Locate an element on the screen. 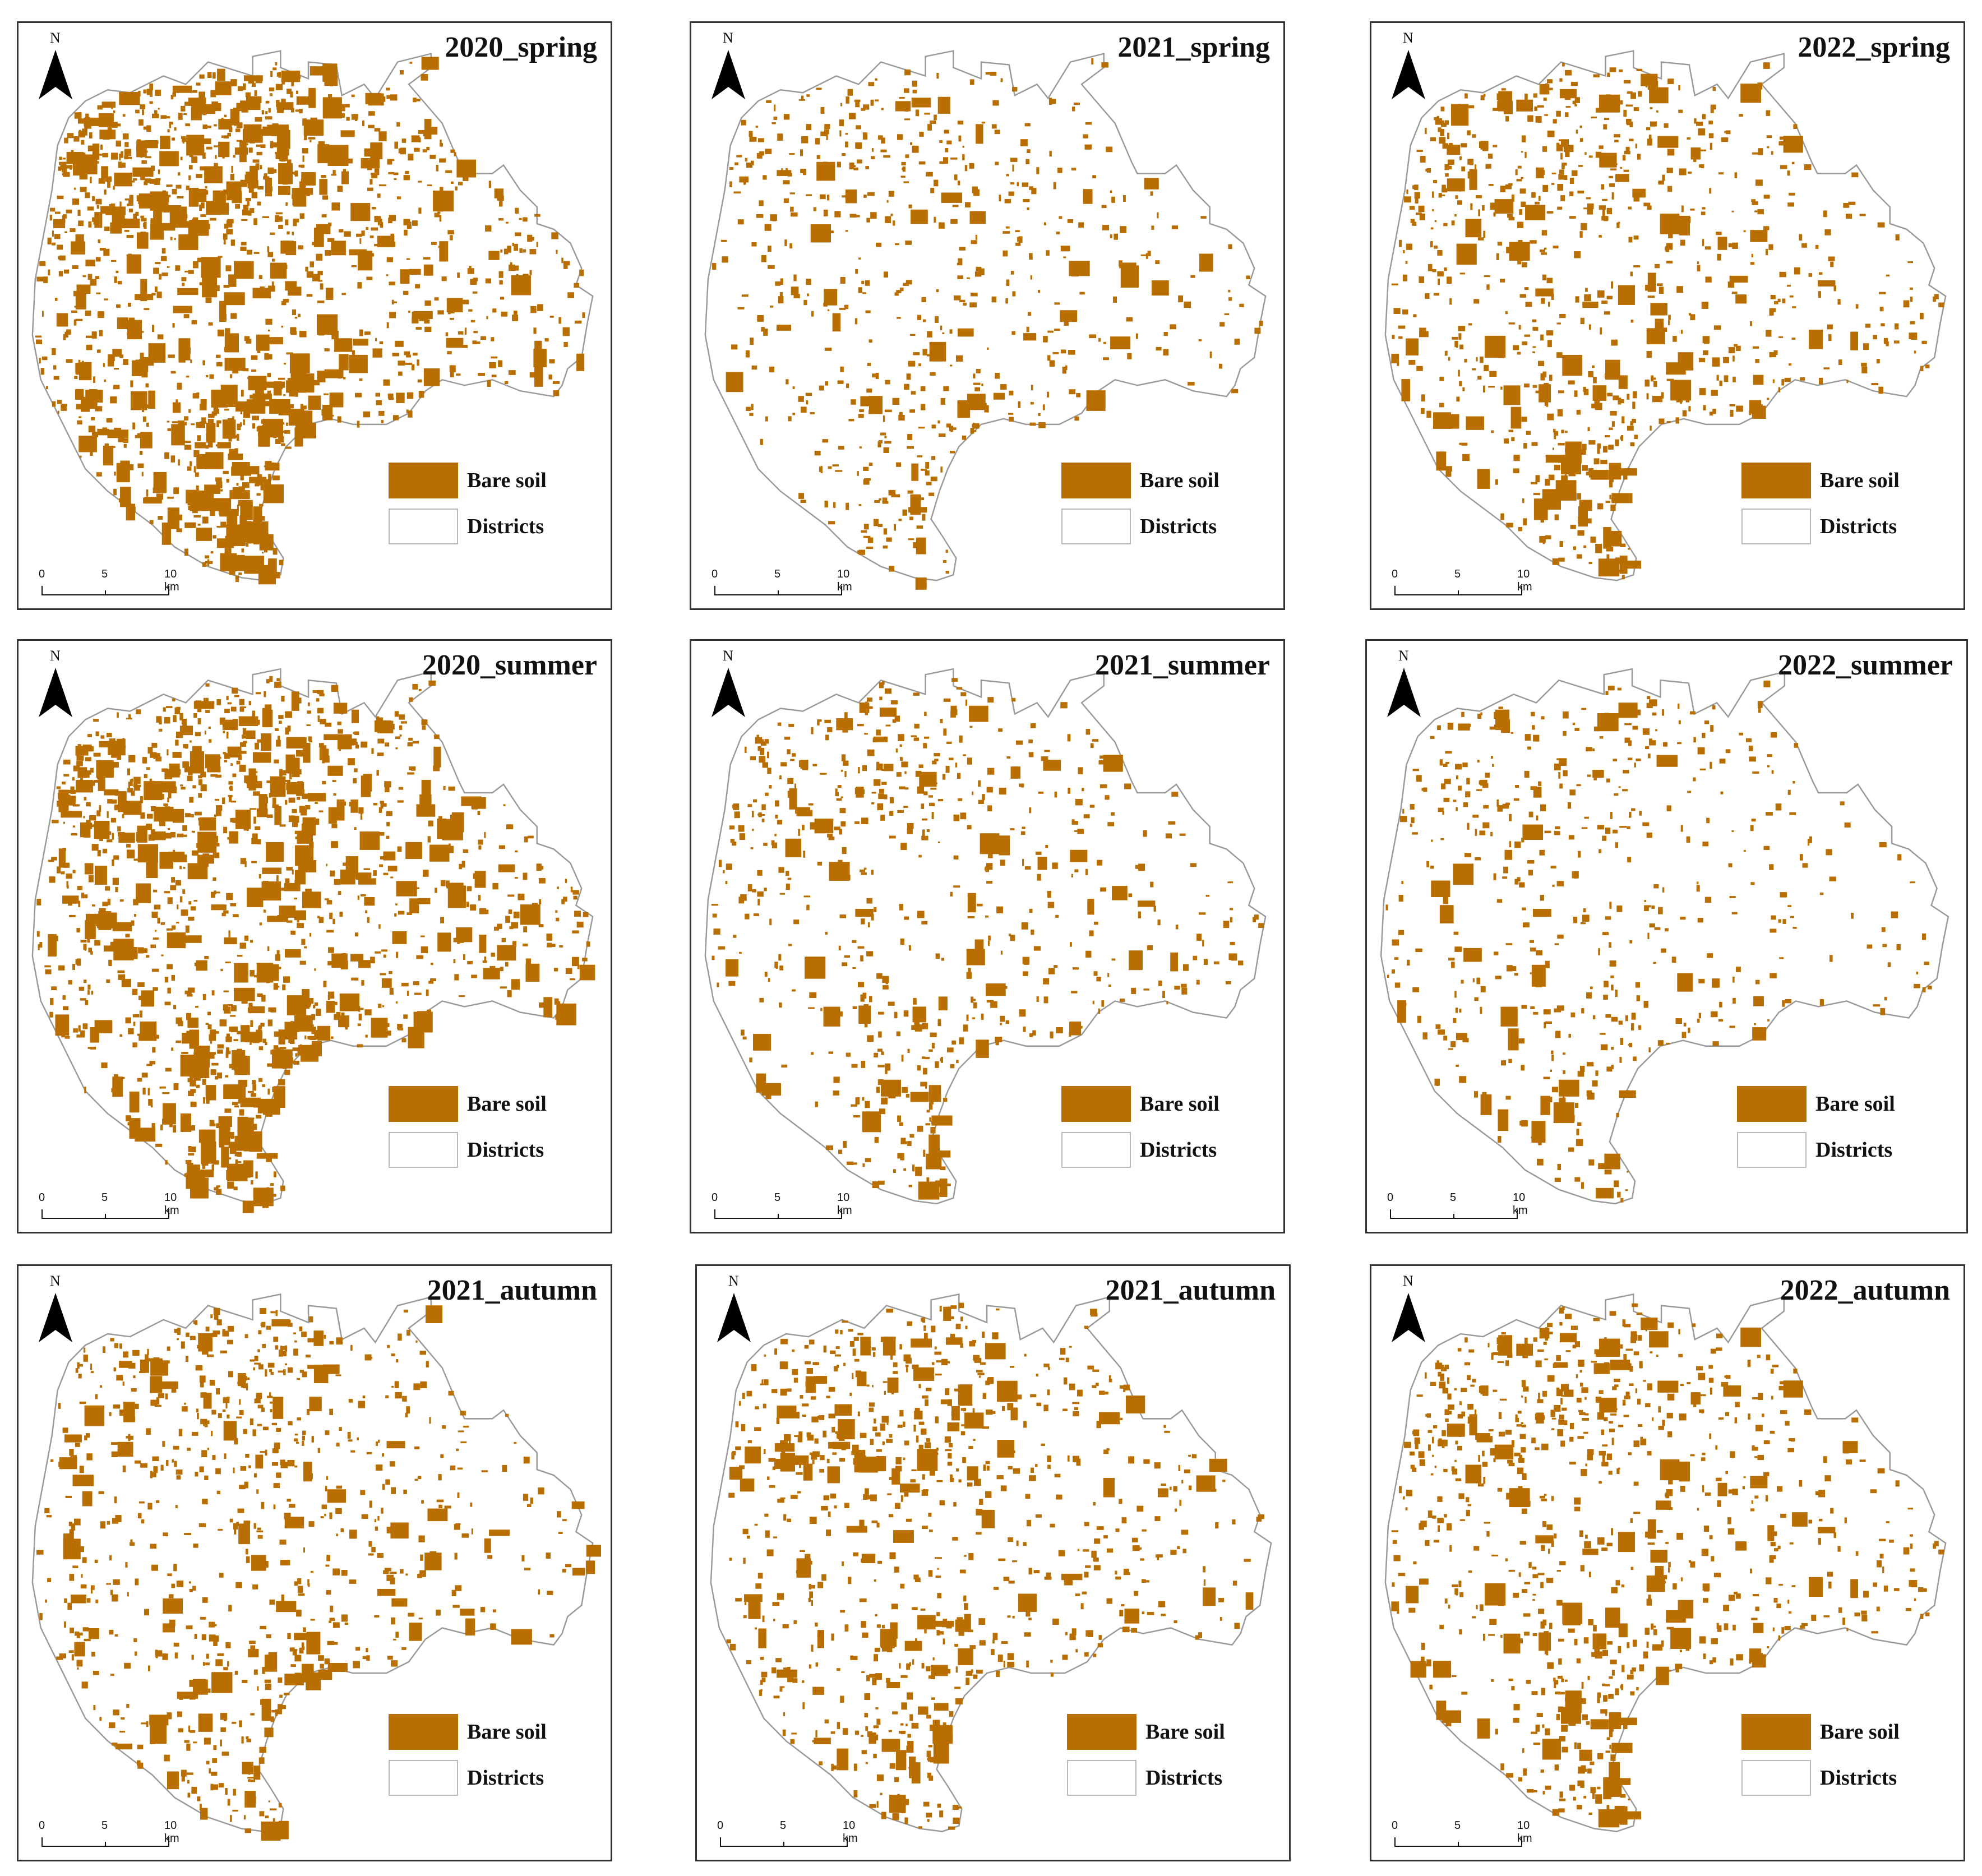  north-label: N is located at coordinates (728, 656).